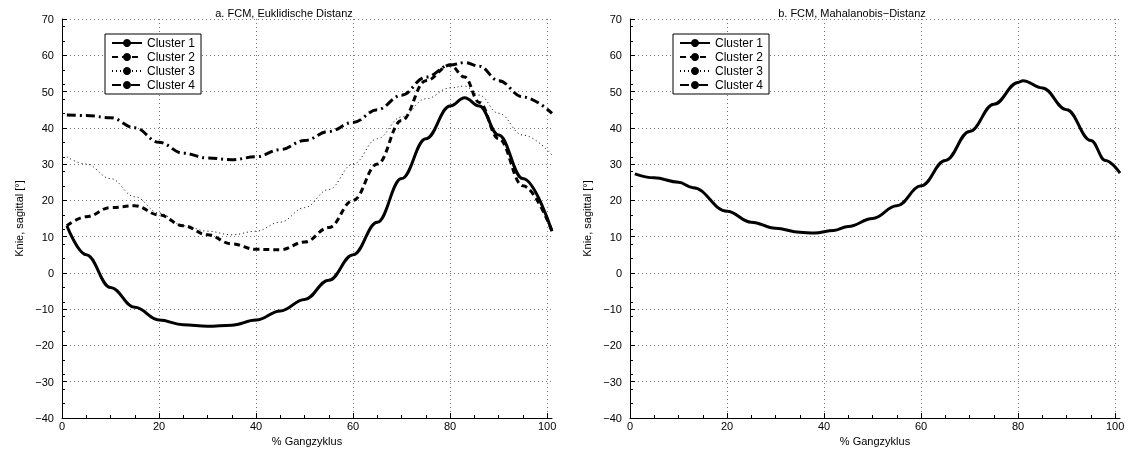 The height and width of the screenshot is (456, 1136). What do you see at coordinates (284, 12) in the screenshot?
I see `chart-title: a. FCM, Euklidische Distanz` at bounding box center [284, 12].